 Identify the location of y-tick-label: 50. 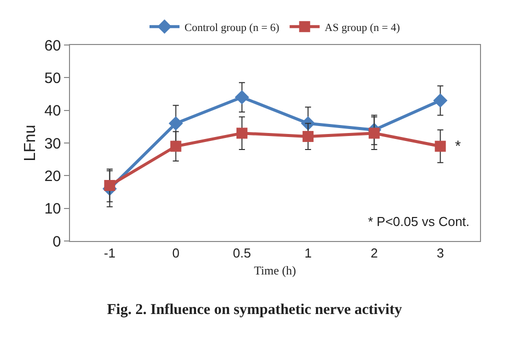
(52, 78).